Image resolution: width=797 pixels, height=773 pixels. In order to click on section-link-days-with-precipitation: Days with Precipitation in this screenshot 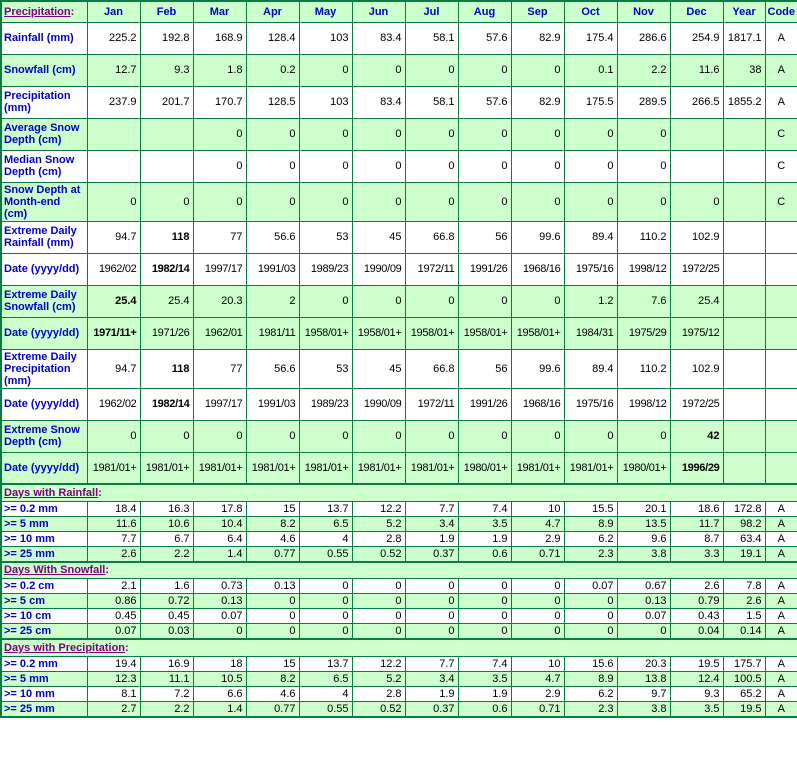, I will do `click(65, 647)`.